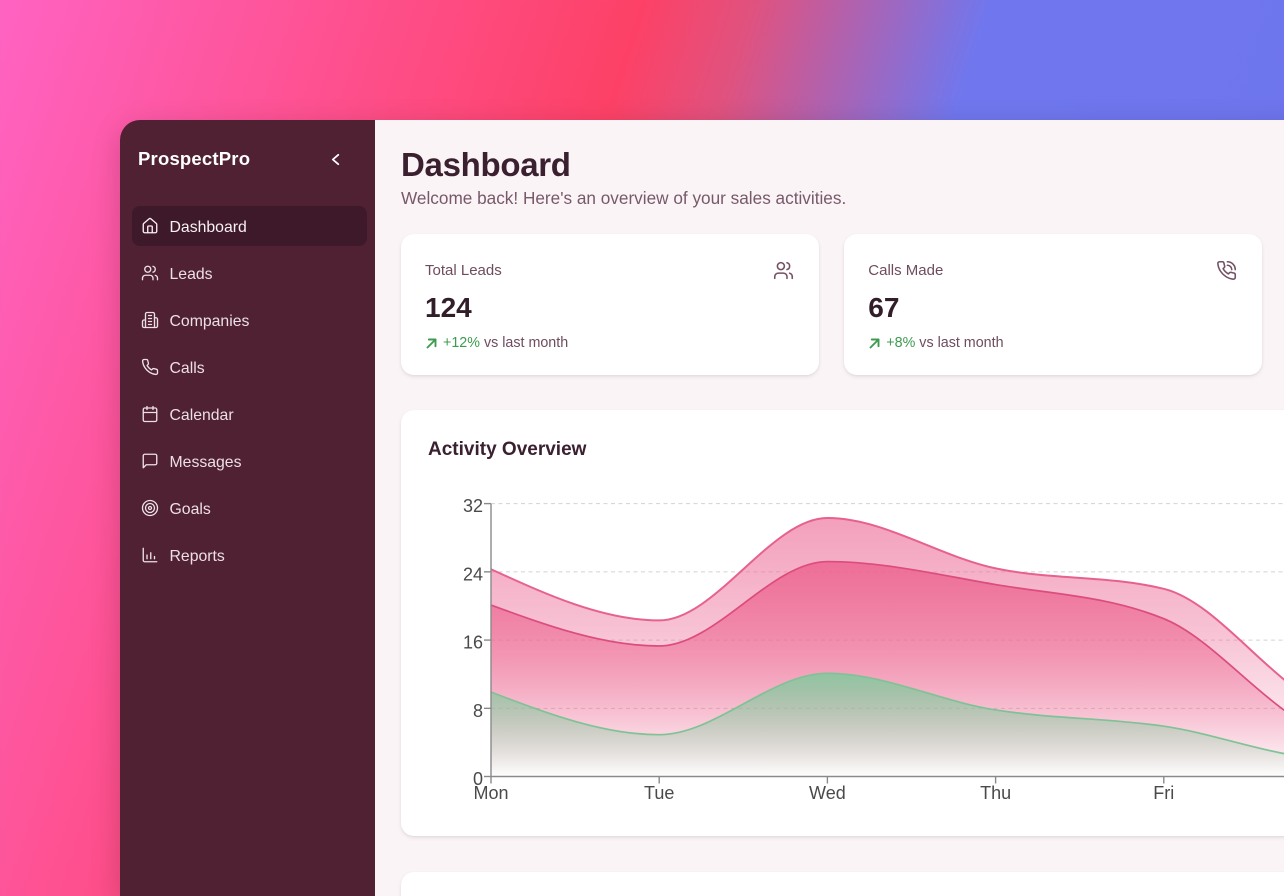  I want to click on svg-text: Thu, so click(995, 793).